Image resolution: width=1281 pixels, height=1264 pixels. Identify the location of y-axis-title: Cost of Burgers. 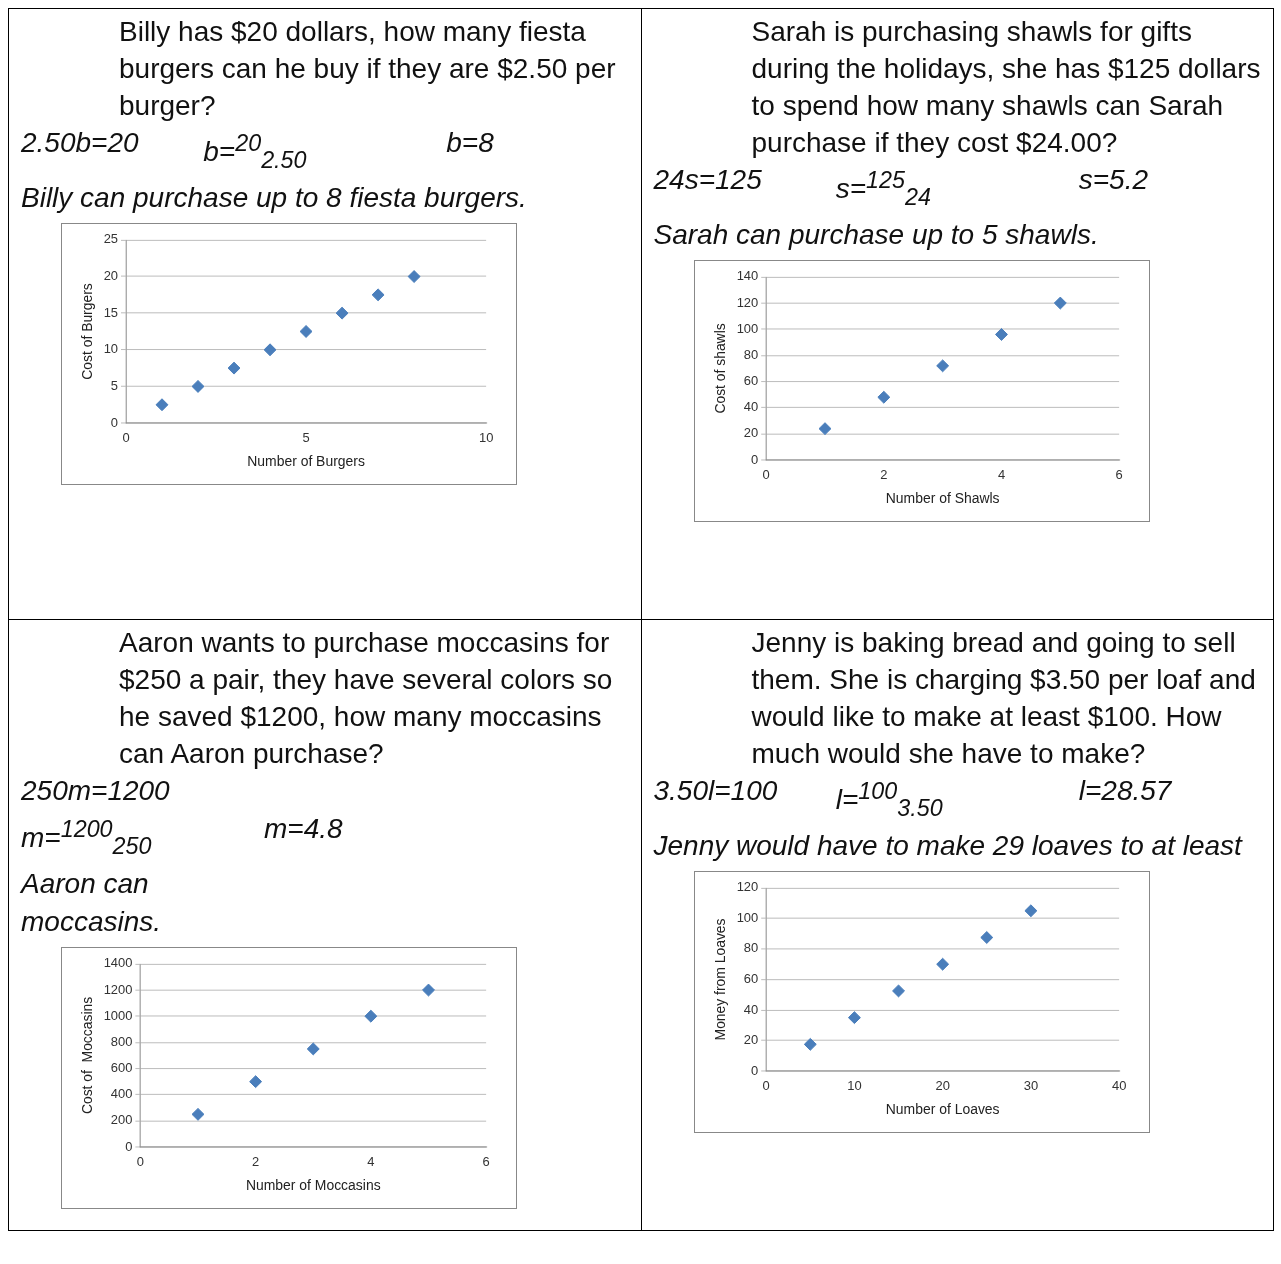
(87, 331).